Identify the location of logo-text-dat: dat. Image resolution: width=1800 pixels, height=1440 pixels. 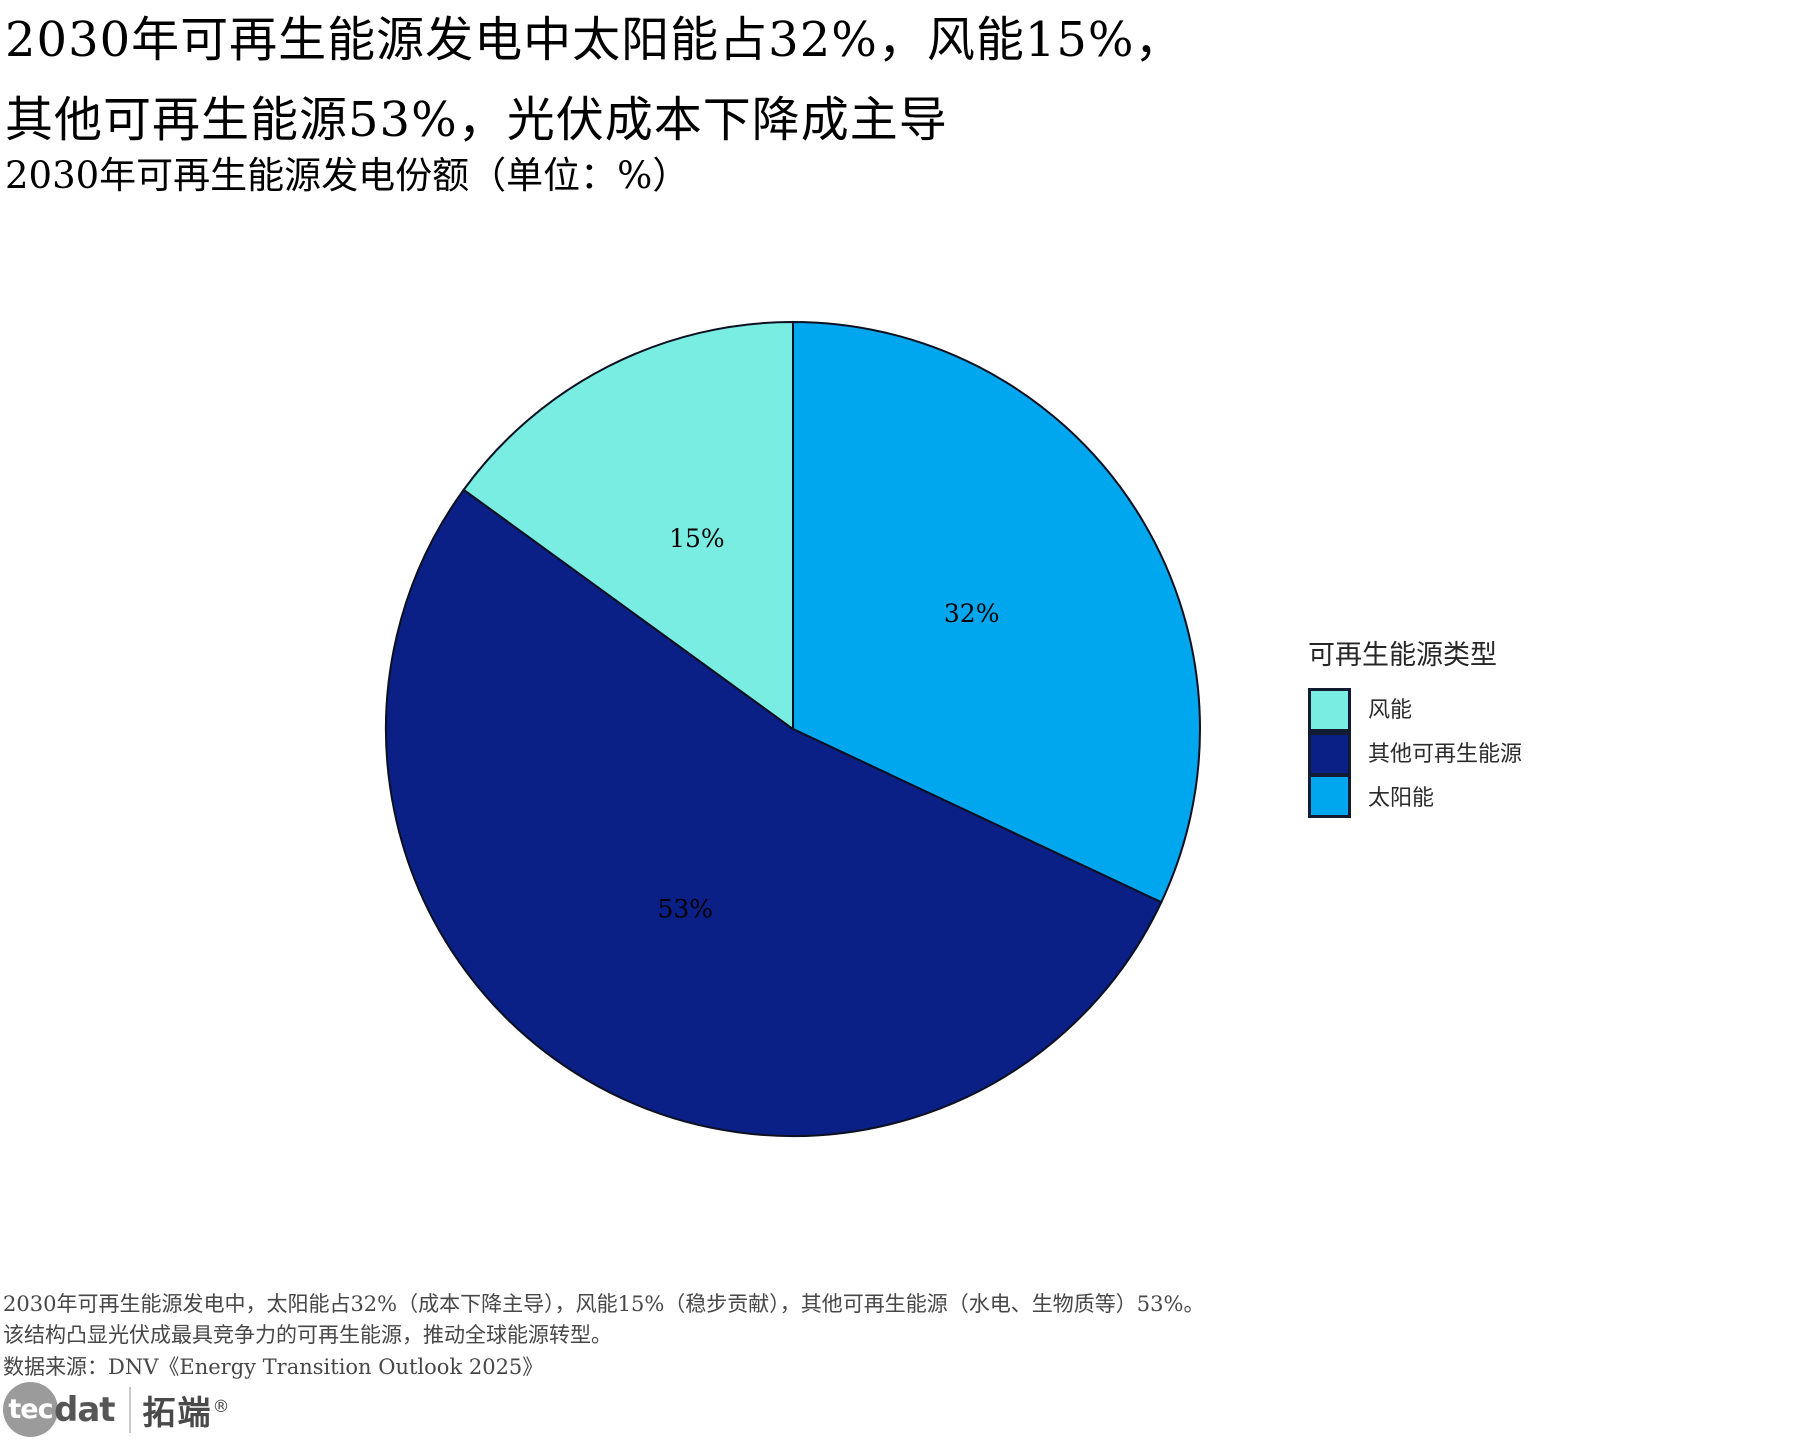
(85, 1409).